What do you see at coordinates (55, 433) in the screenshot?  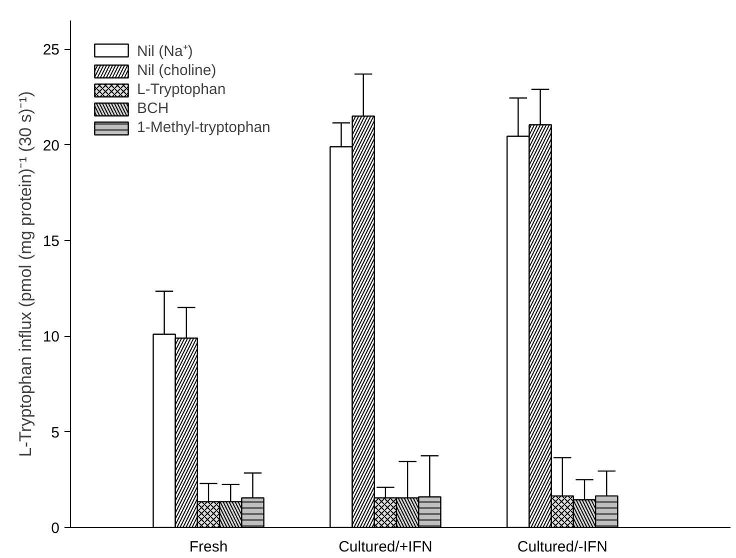 I see `y-tick-label: 5` at bounding box center [55, 433].